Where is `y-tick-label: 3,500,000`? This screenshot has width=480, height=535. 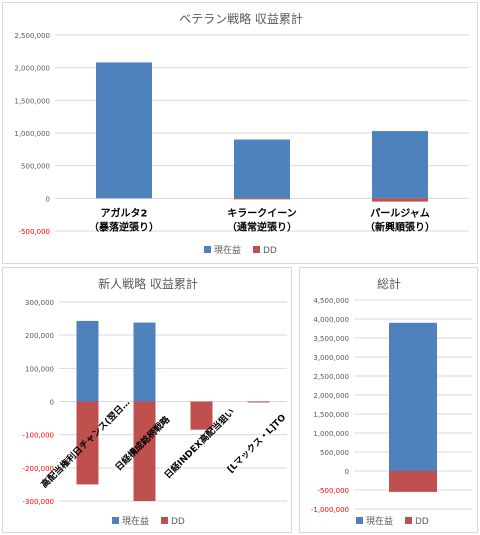
y-tick-label: 3,500,000 is located at coordinates (331, 339).